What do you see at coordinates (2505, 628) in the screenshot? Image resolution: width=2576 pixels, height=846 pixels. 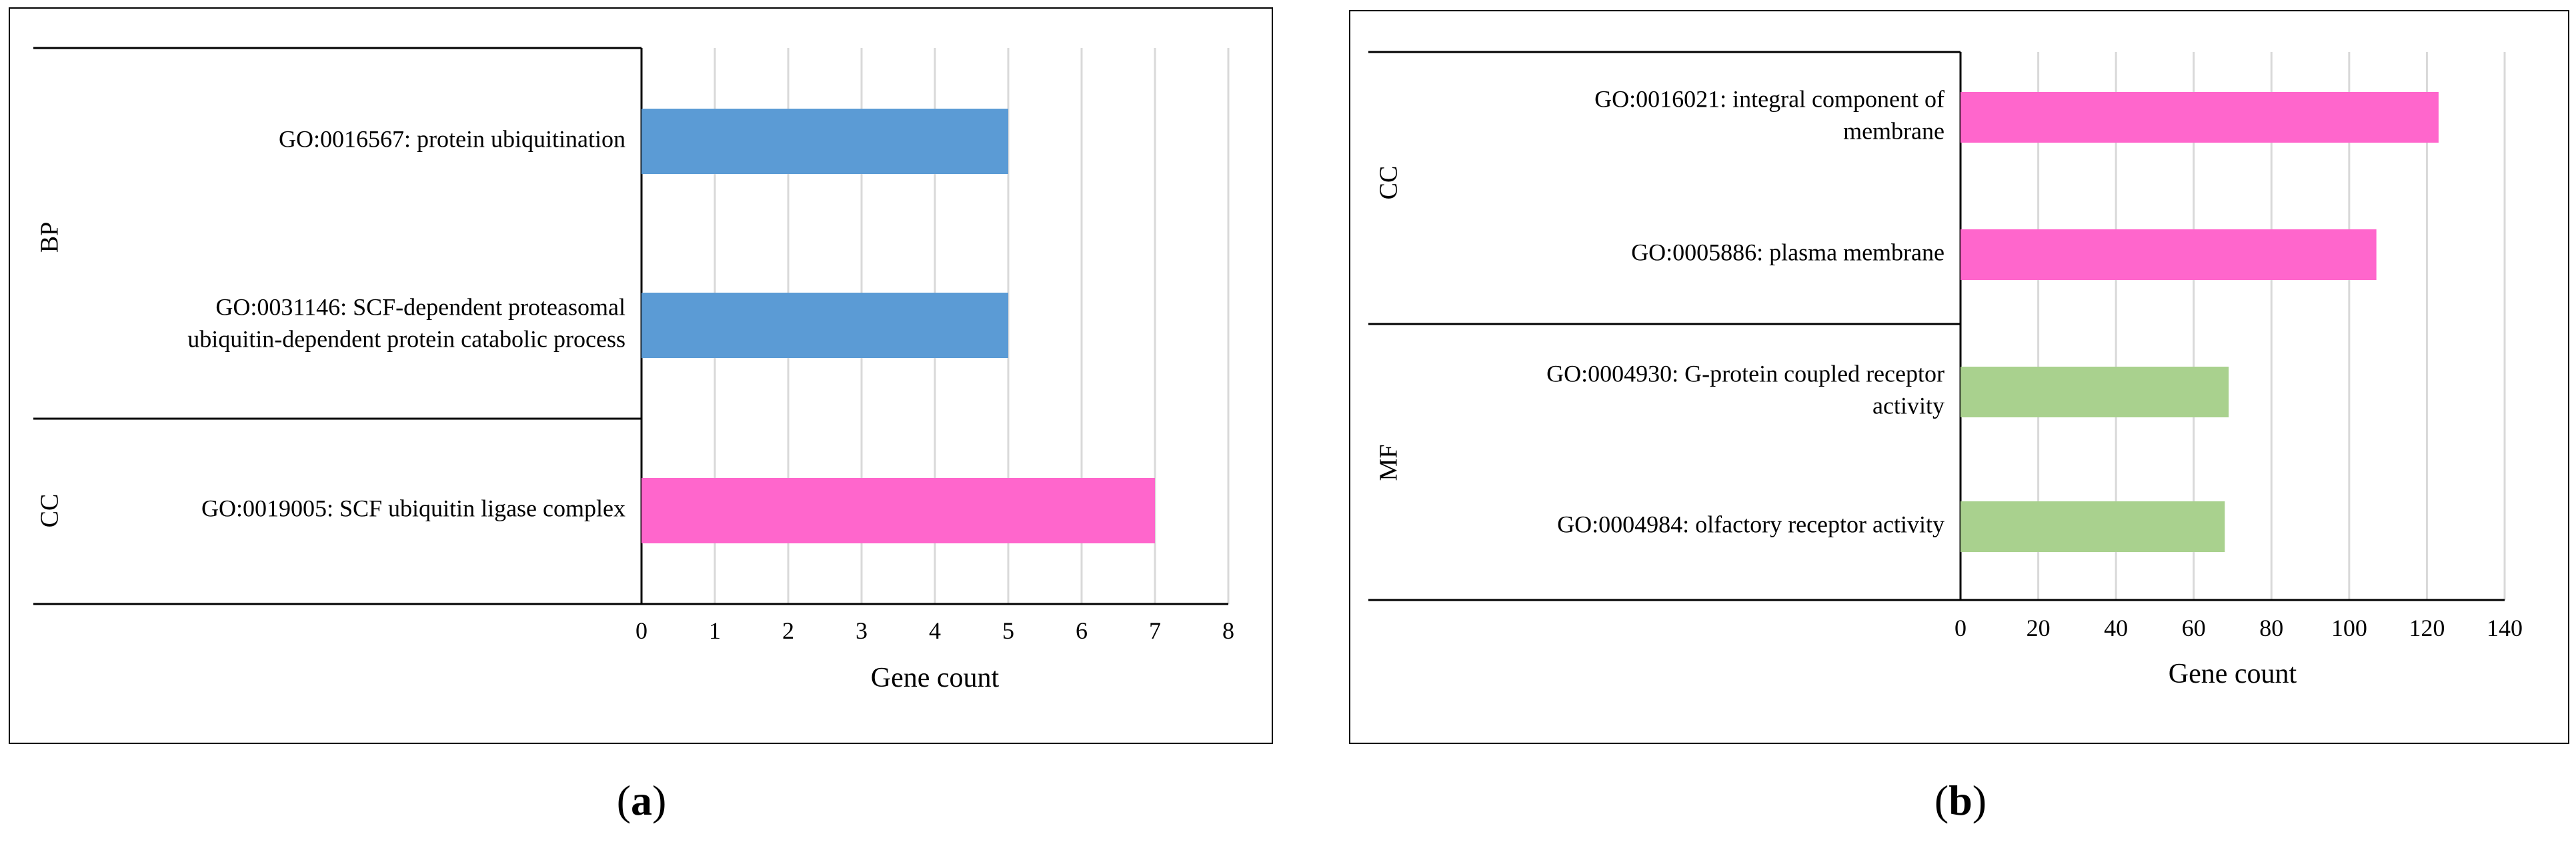 I see `x-tick-label: 140` at bounding box center [2505, 628].